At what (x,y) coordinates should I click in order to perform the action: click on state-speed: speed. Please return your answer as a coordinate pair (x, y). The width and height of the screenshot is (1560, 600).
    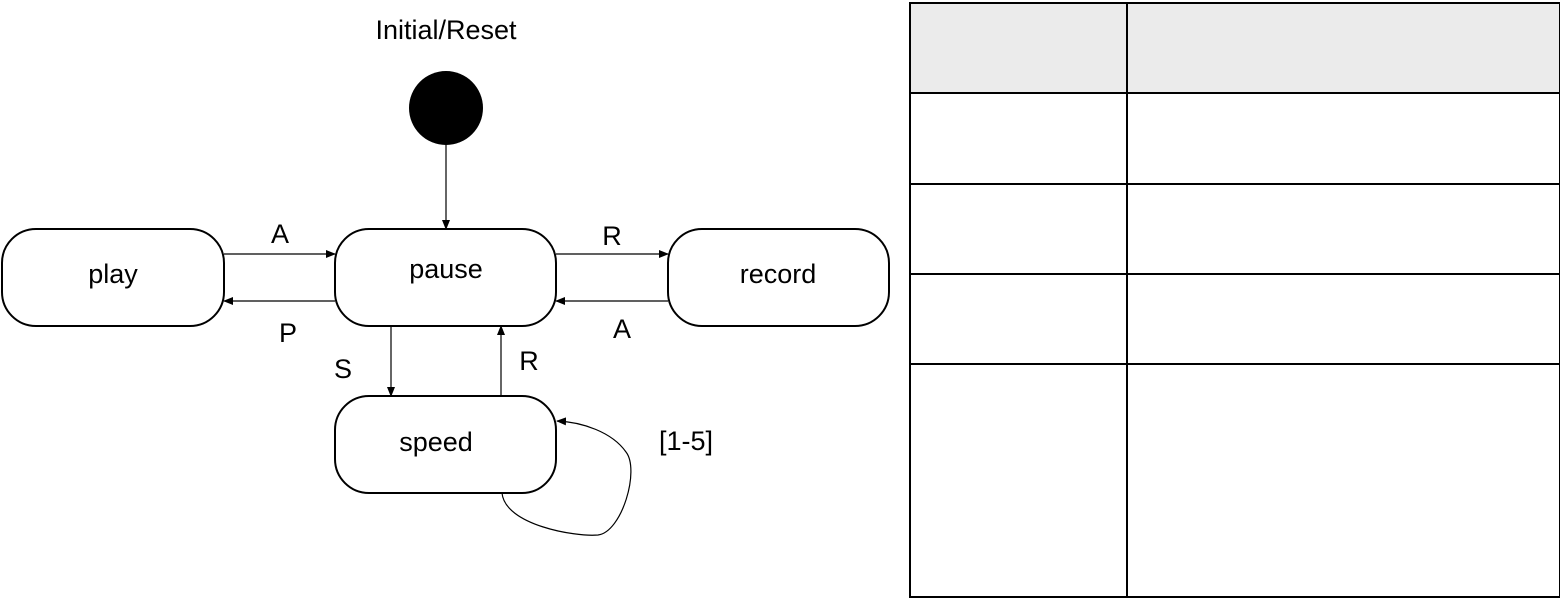
    Looking at the image, I should click on (445, 444).